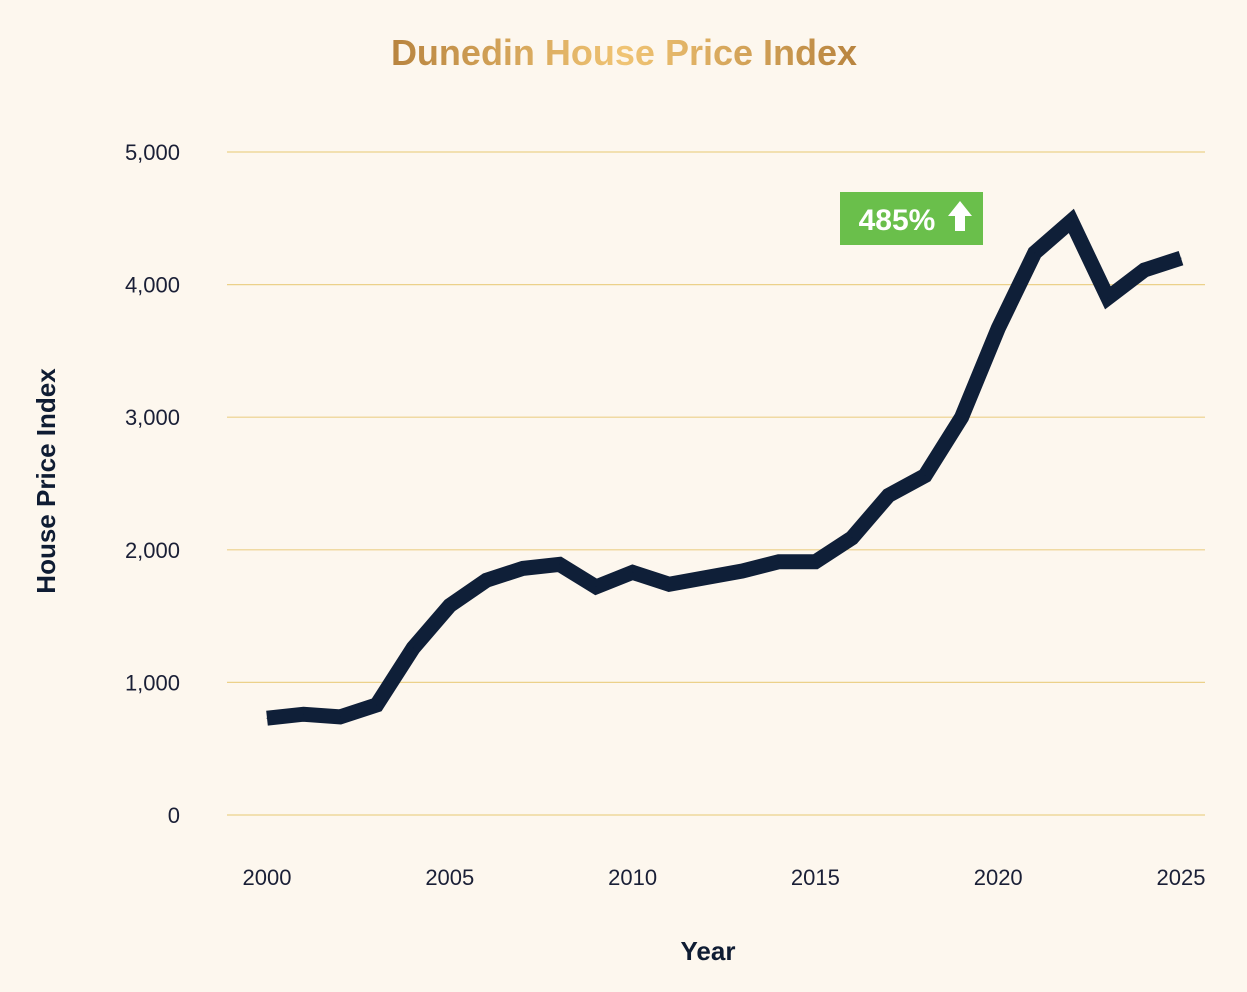 This screenshot has width=1247, height=992. I want to click on x-axis-label: Year, so click(708, 951).